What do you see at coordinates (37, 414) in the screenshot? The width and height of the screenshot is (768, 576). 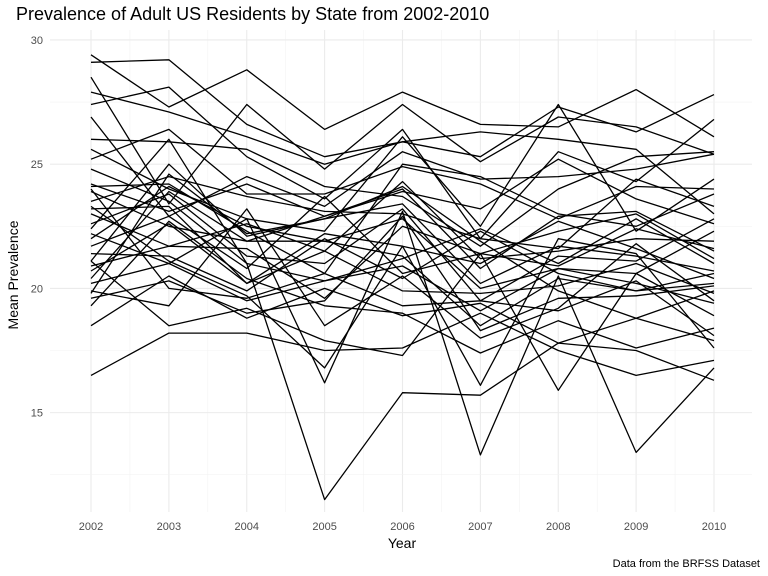 I see `y-tick-label: 15` at bounding box center [37, 414].